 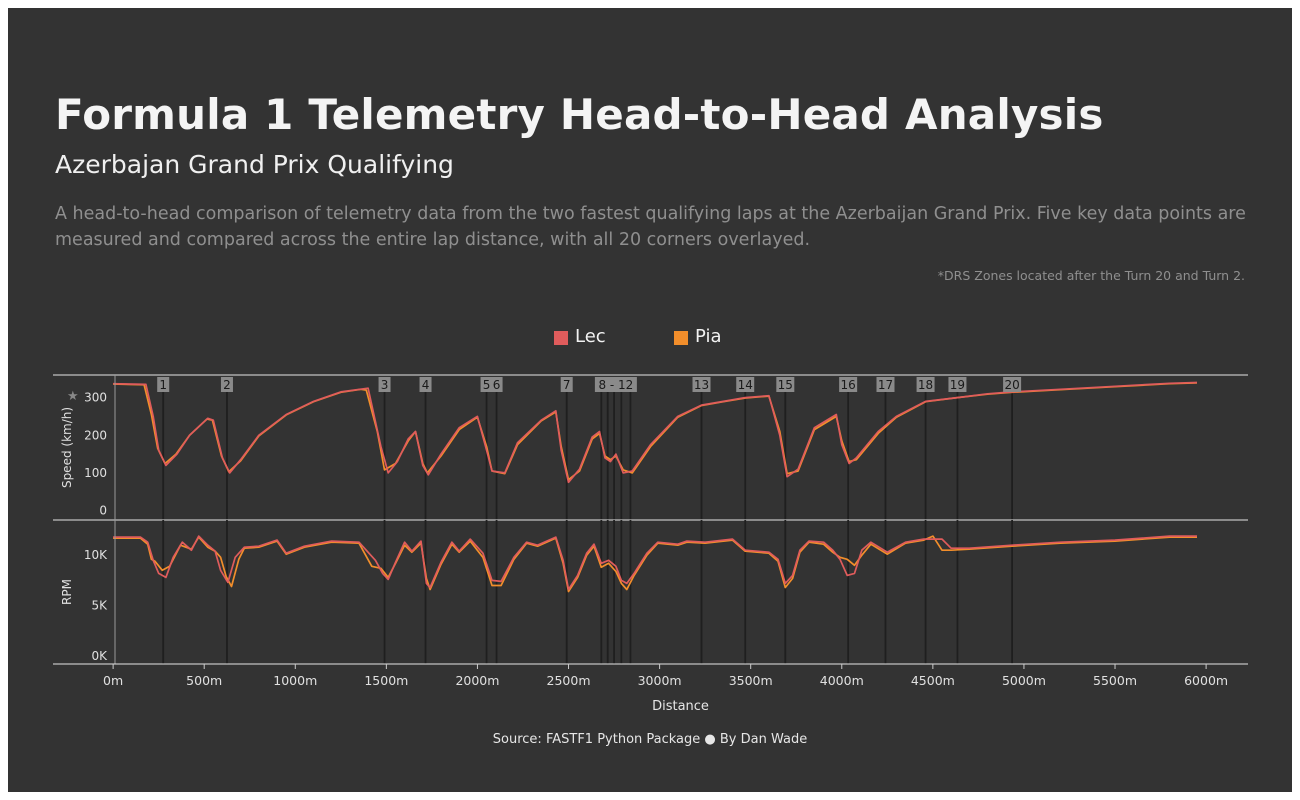 I want to click on corner-label: 13, so click(x=701, y=385).